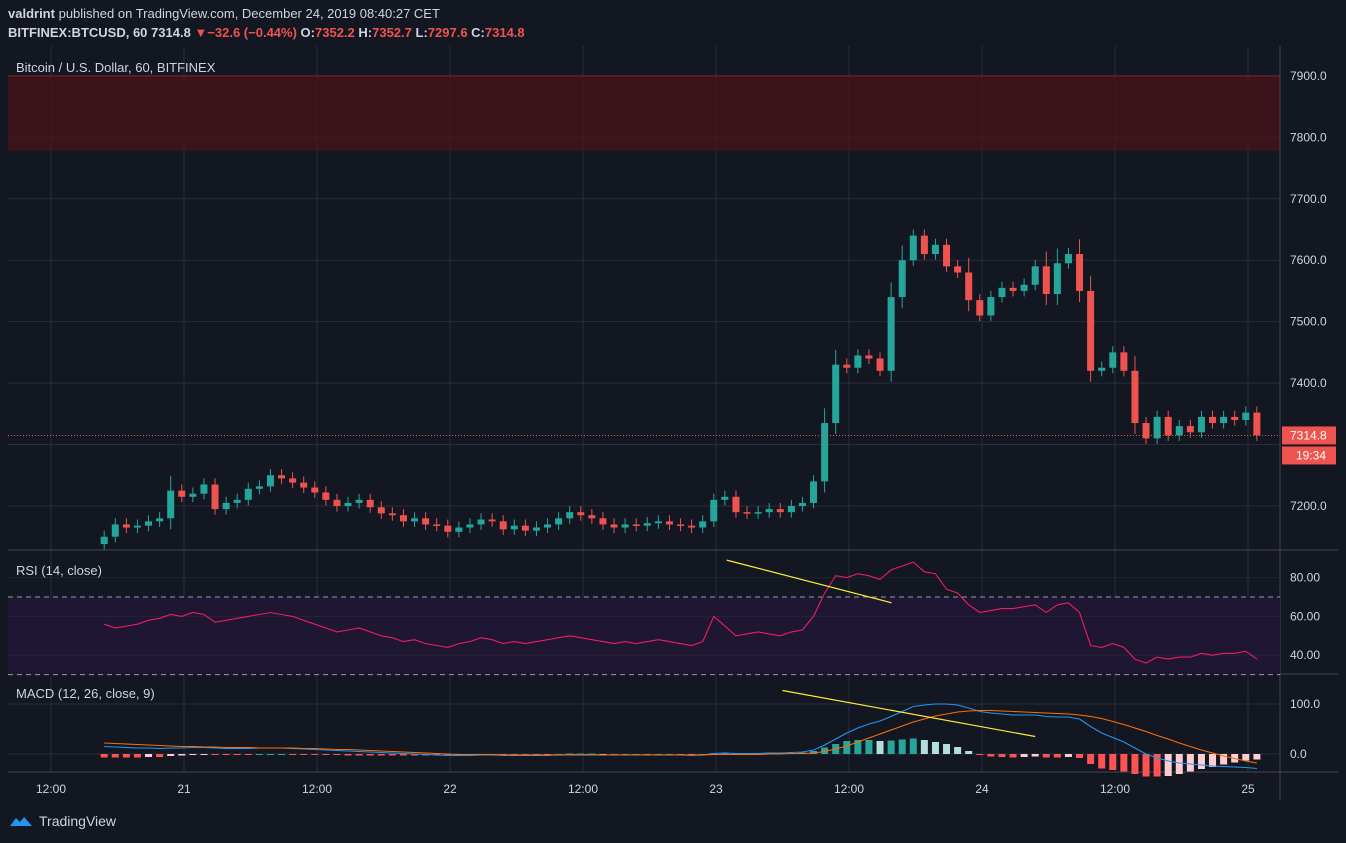 The height and width of the screenshot is (843, 1346). What do you see at coordinates (1309, 435) in the screenshot?
I see `last-price-badge` at bounding box center [1309, 435].